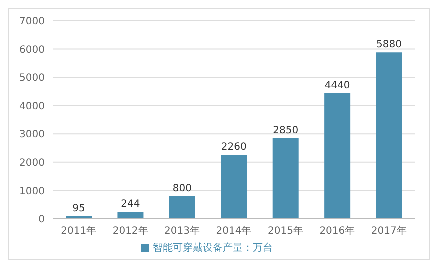 The image size is (438, 268). What do you see at coordinates (32, 192) in the screenshot?
I see `y-tick-label: 1000` at bounding box center [32, 192].